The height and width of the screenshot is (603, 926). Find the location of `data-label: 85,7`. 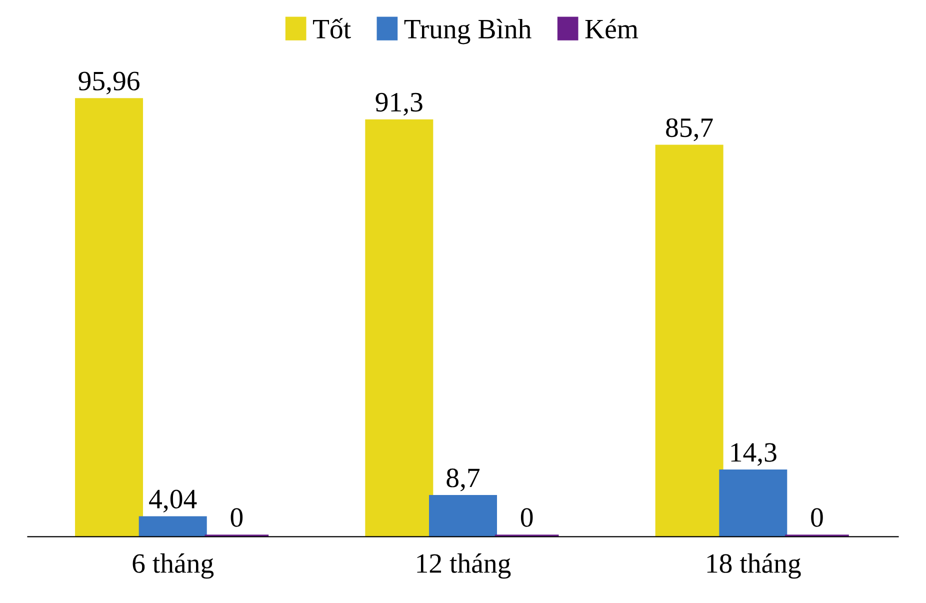

data-label: 85,7 is located at coordinates (689, 130).